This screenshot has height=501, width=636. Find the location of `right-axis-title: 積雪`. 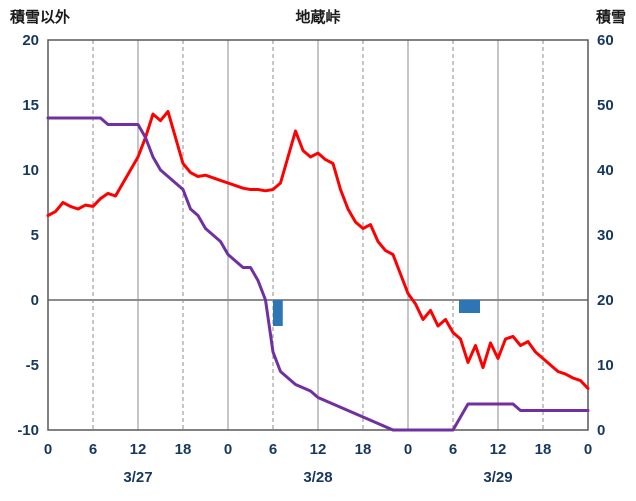

right-axis-title: 積雪 is located at coordinates (610, 17).